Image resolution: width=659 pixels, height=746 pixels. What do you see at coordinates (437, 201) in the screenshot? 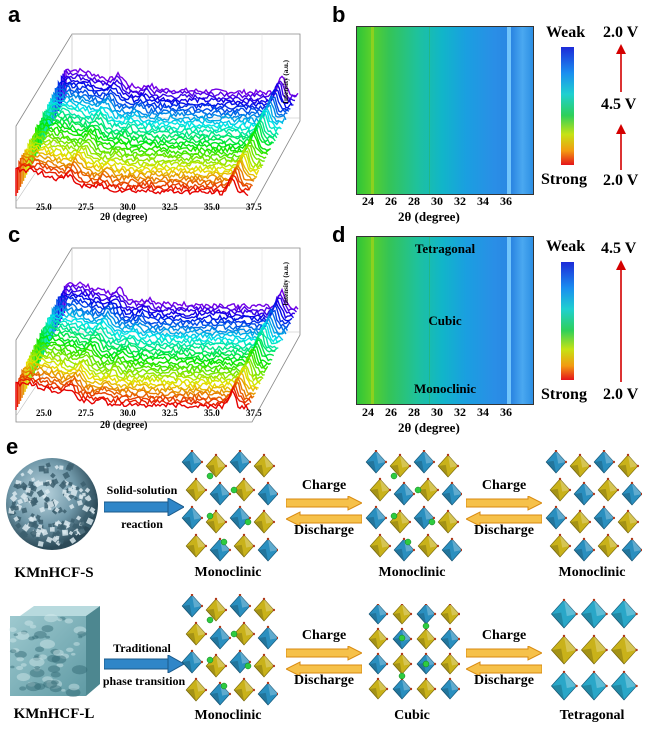
I see `heat-tick-b-3: 30` at bounding box center [437, 201].